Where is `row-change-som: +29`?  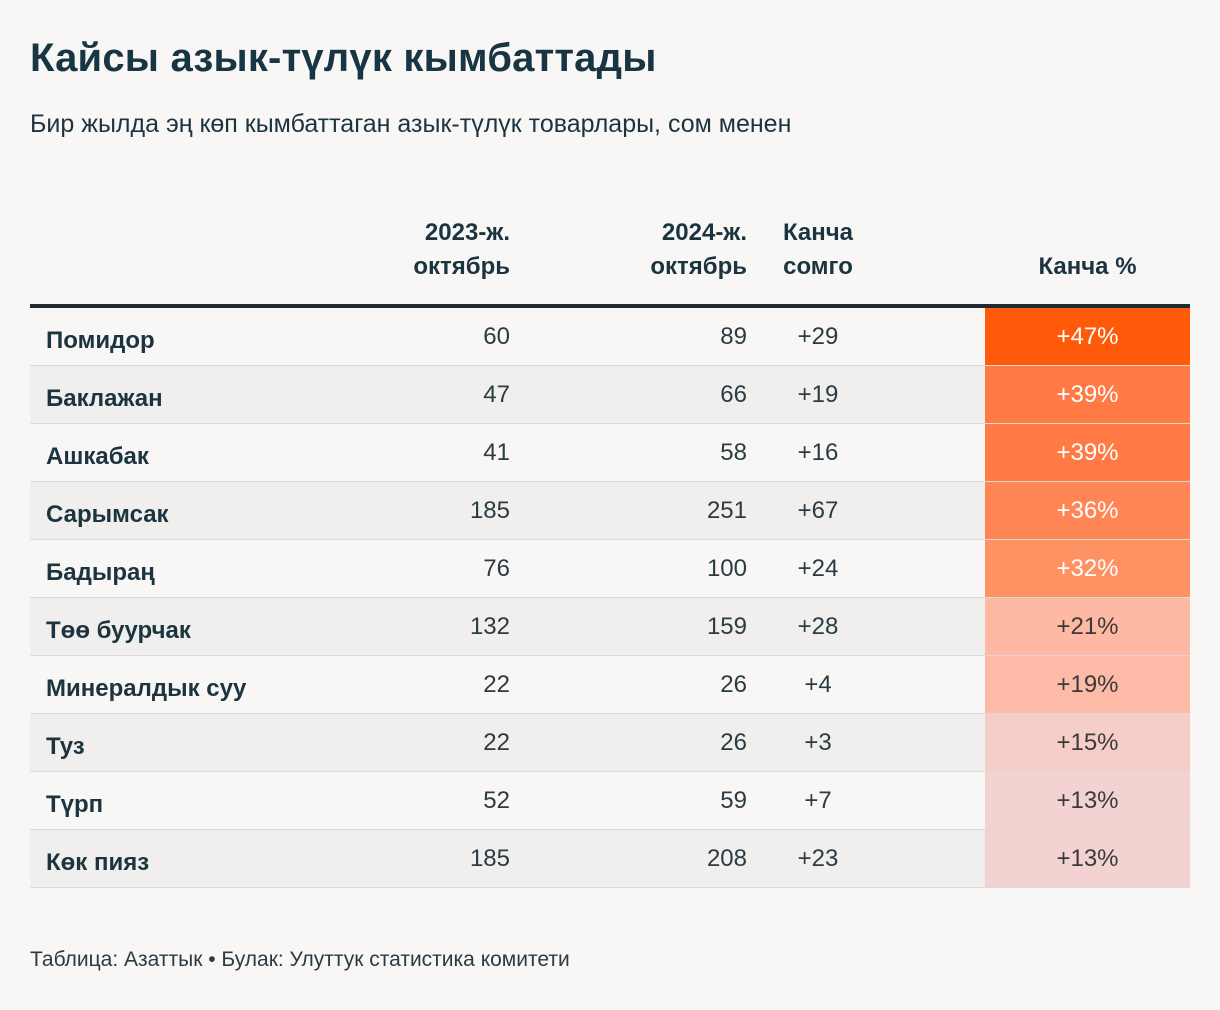 row-change-som: +29 is located at coordinates (818, 336).